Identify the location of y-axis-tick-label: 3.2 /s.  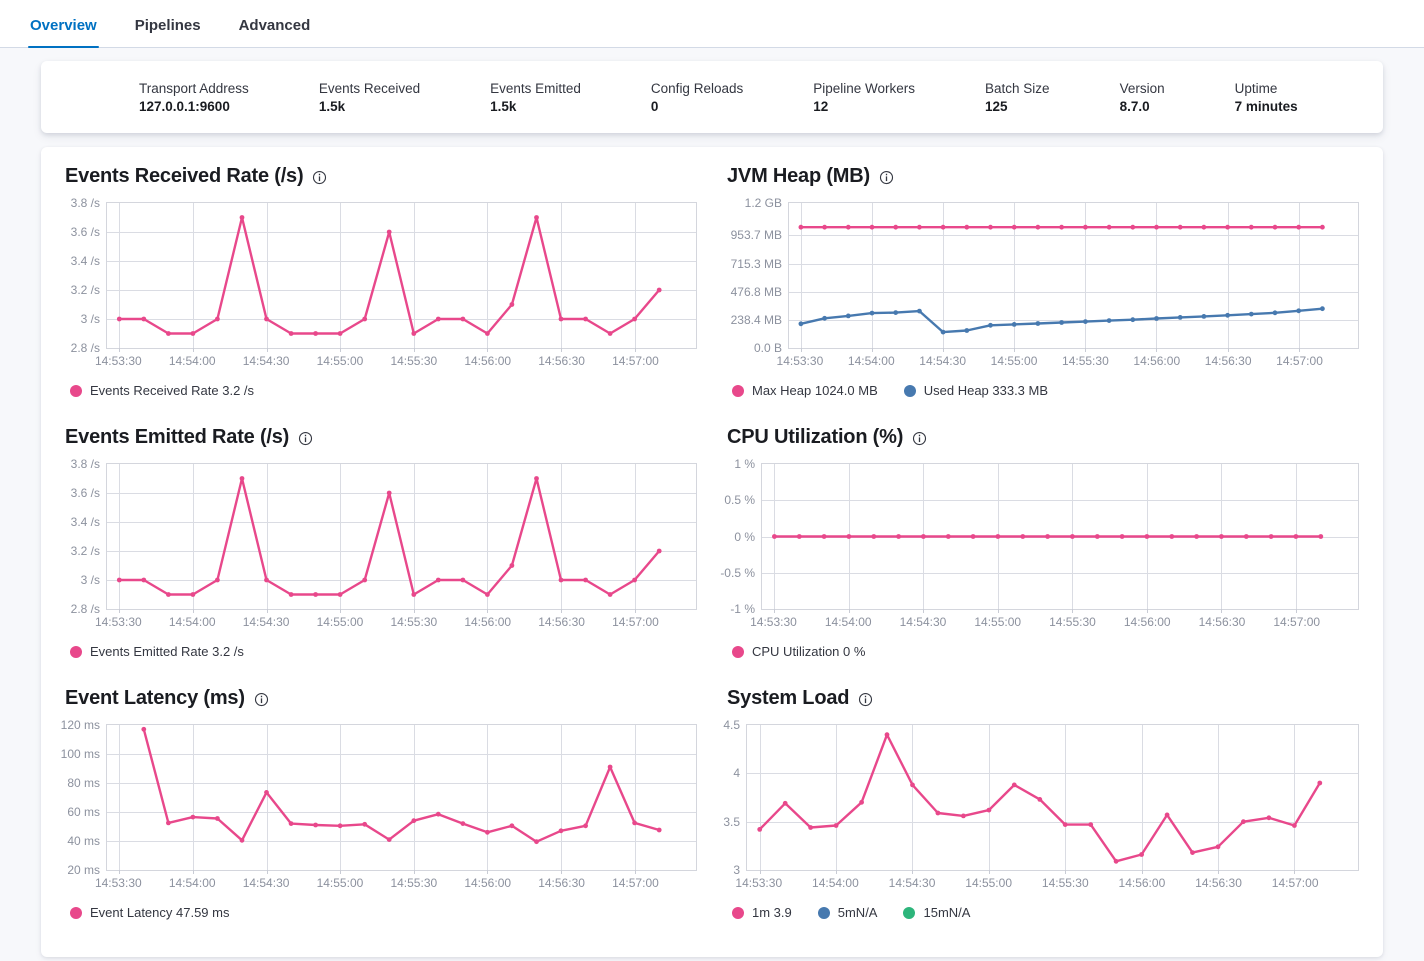
(85, 290).